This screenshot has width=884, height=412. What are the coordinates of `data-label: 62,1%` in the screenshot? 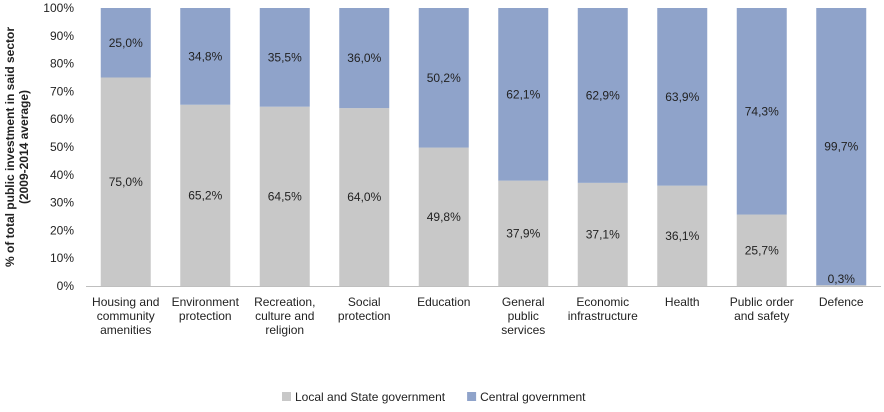 It's located at (523, 94).